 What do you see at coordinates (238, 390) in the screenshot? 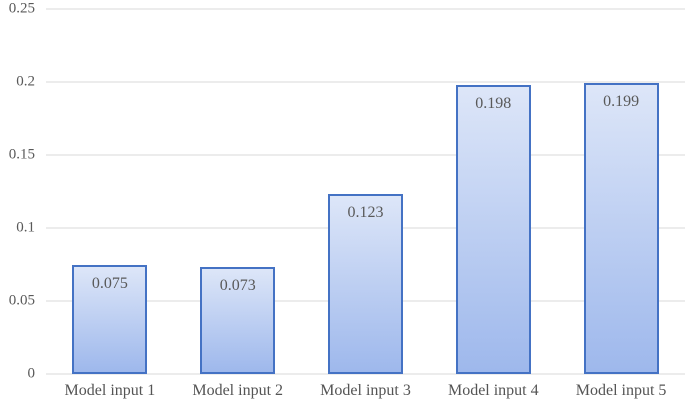
I see `x-category-label: Model input 2` at bounding box center [238, 390].